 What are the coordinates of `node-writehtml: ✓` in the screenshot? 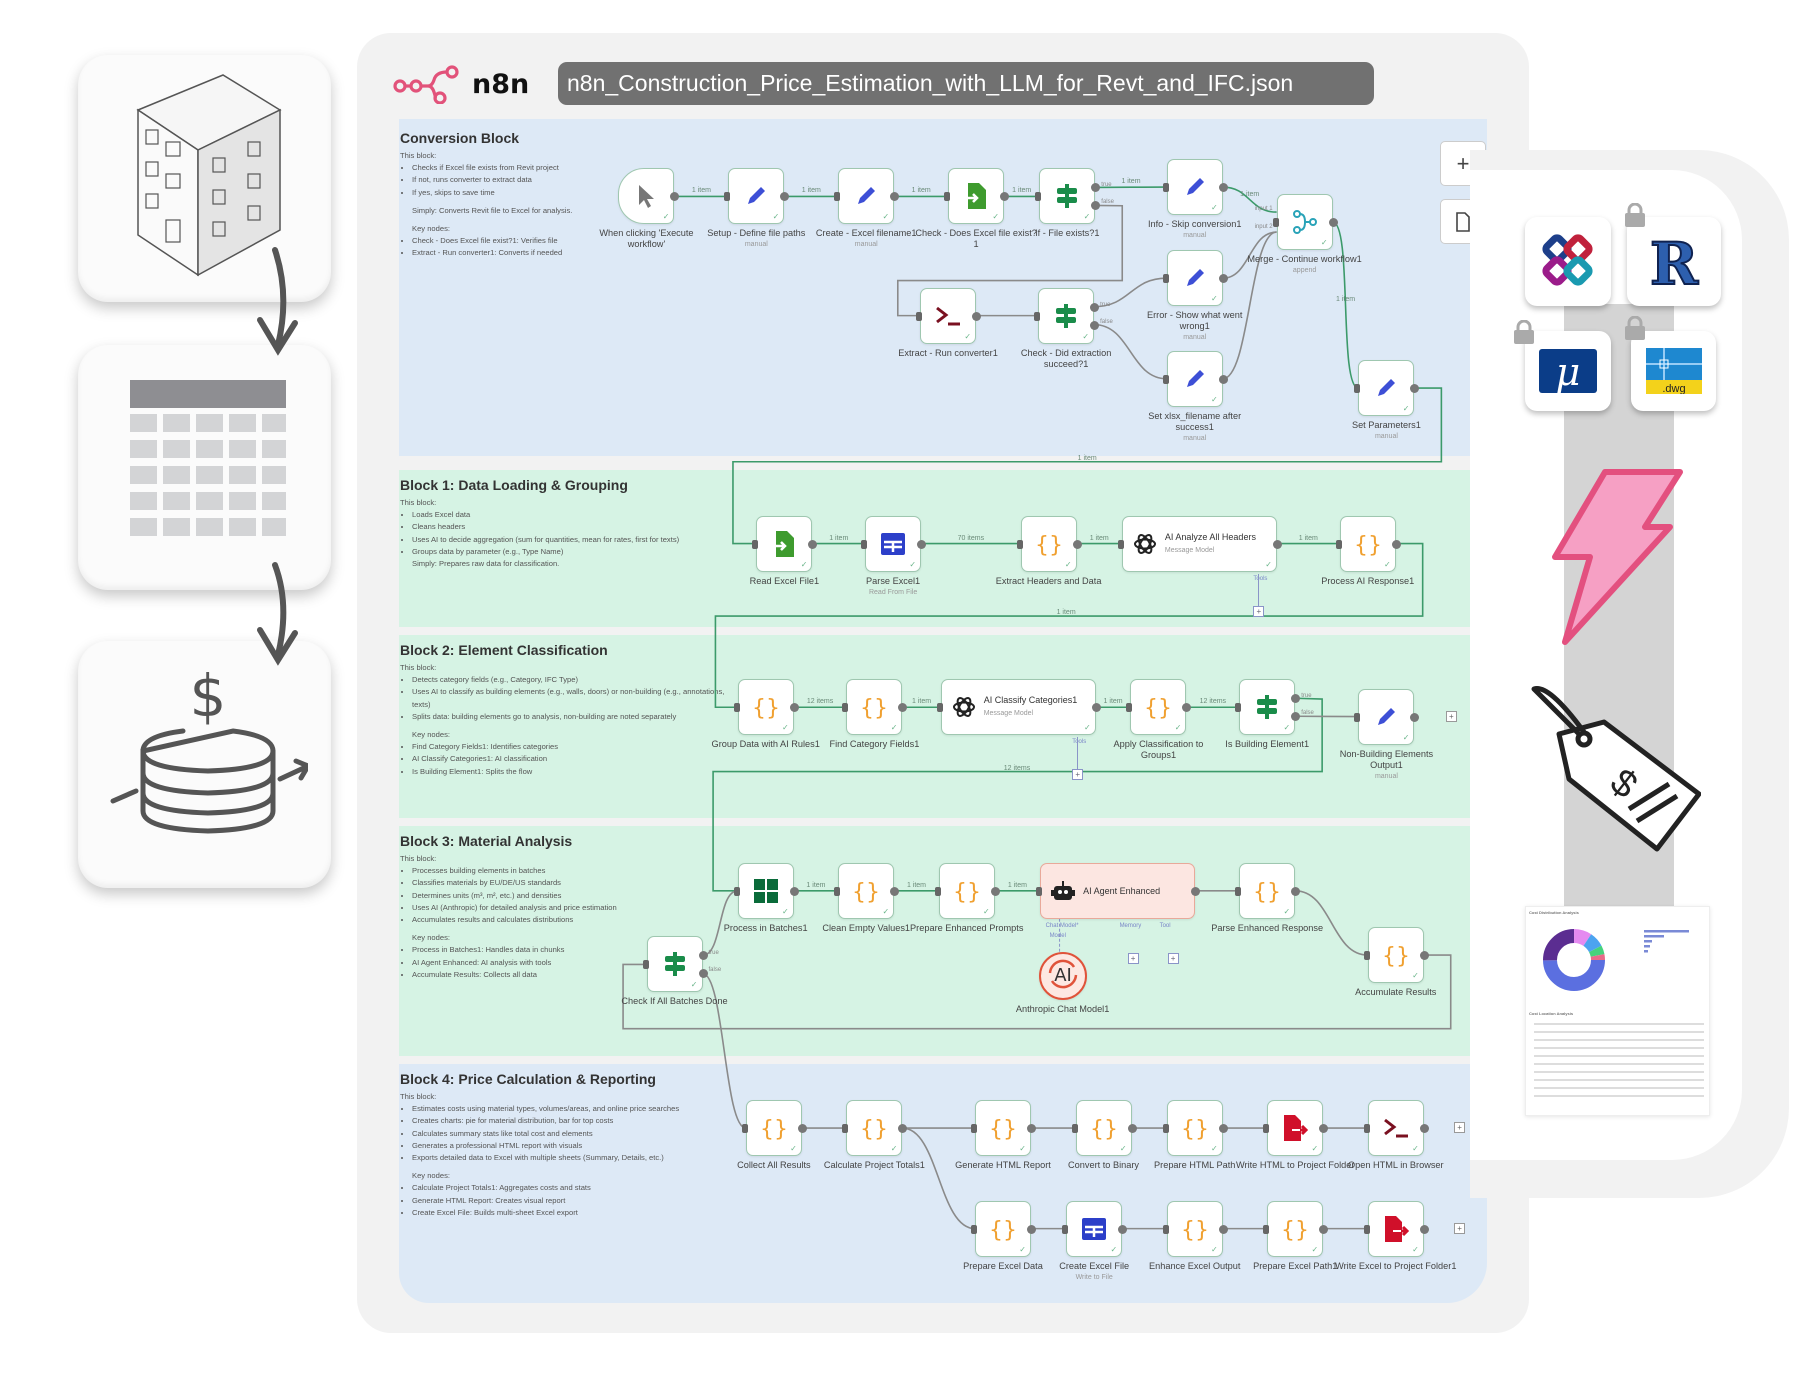 It's located at (1295, 1128).